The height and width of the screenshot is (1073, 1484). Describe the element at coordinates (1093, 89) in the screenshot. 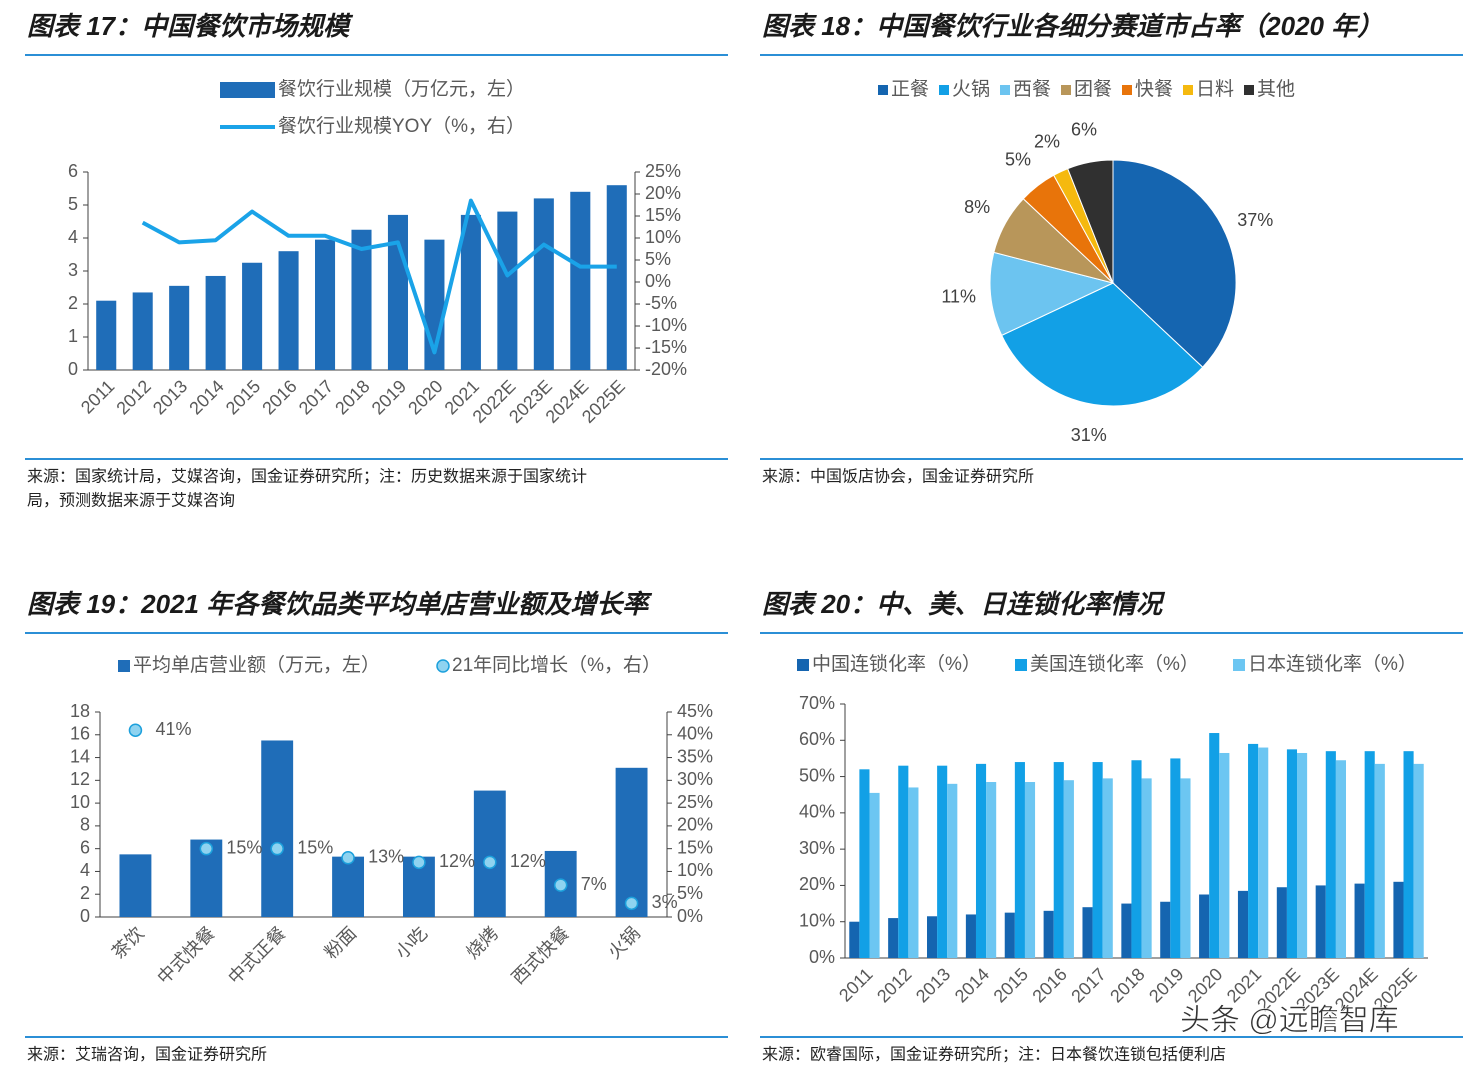

I see `legend-label: 团餐` at that location.